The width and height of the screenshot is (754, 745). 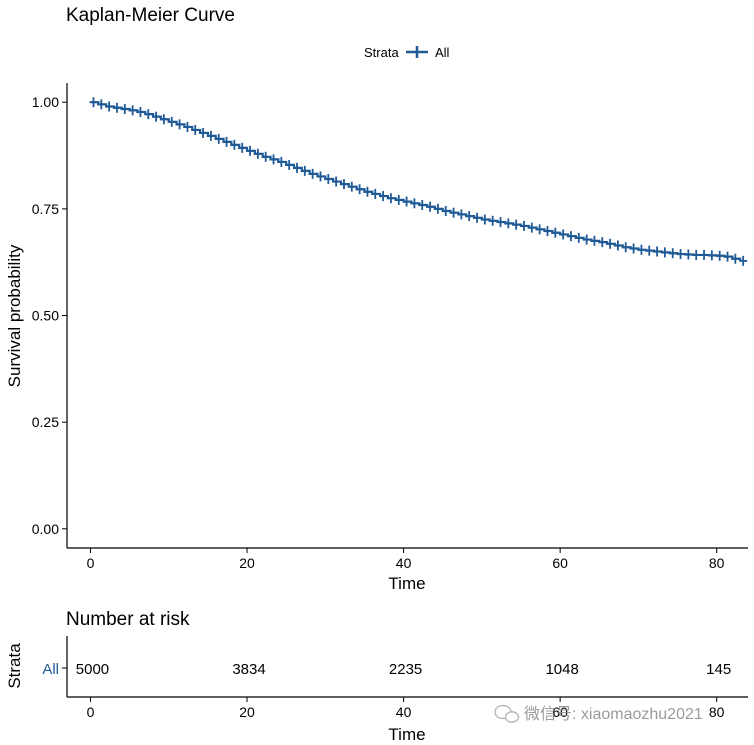 What do you see at coordinates (561, 669) in the screenshot?
I see `risk-value: 1048` at bounding box center [561, 669].